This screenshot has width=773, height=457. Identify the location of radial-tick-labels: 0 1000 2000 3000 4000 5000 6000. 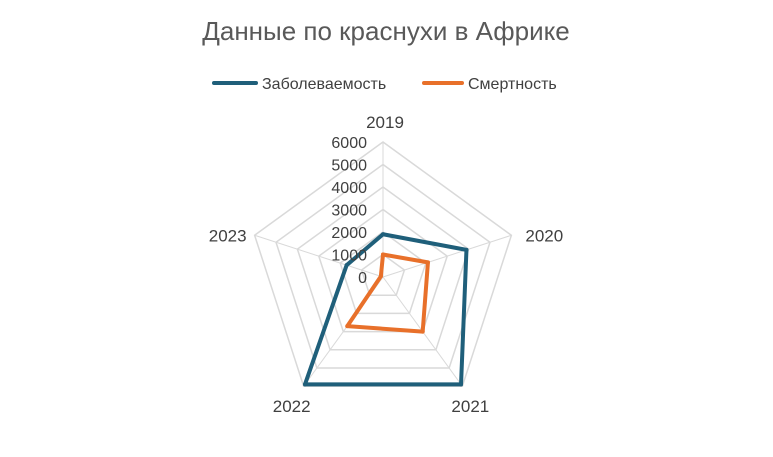
(349, 211).